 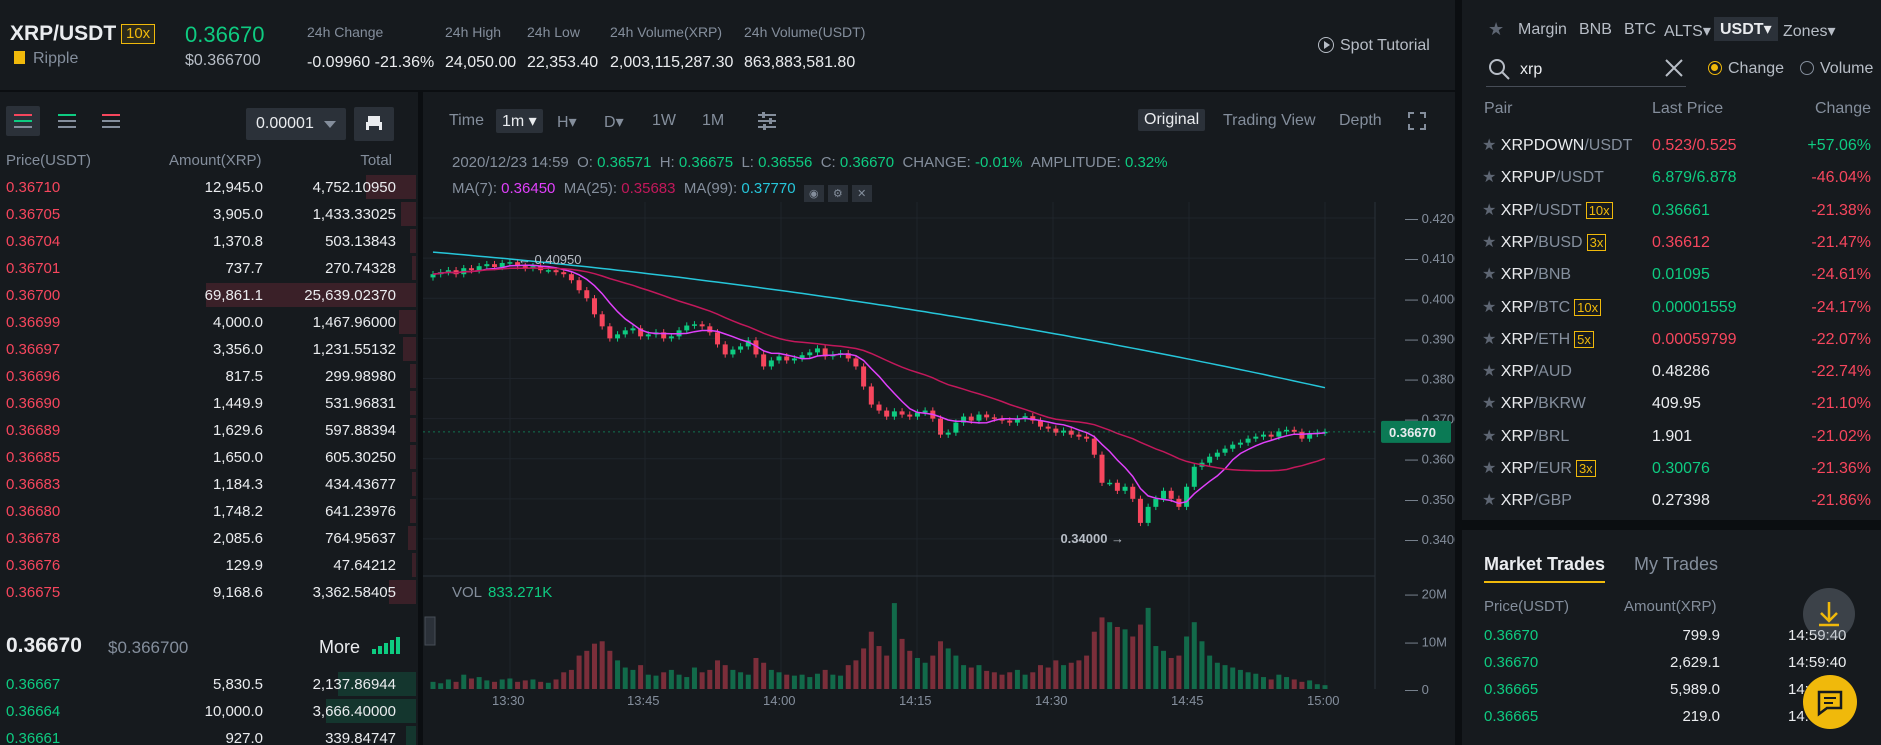 I want to click on pair-row: ★ XRPUP/USDT 6.879/6.878 -46.04%, so click(x=1671, y=178).